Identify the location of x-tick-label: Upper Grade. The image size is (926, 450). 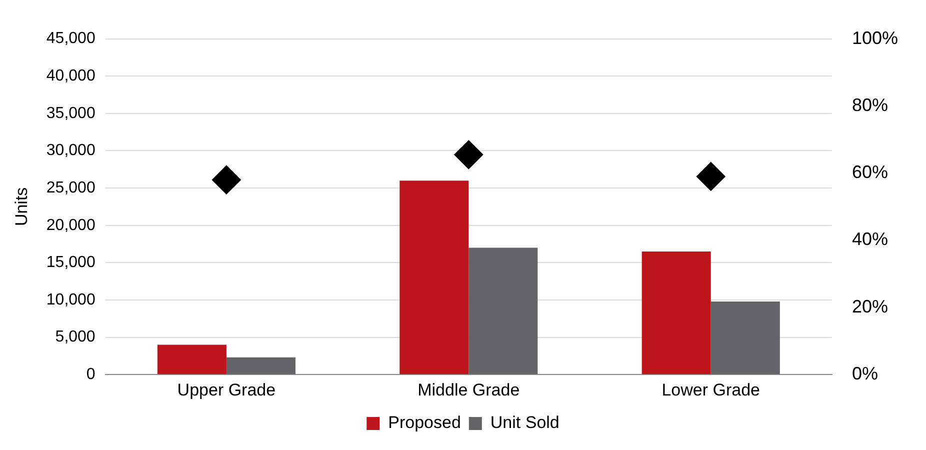
(226, 390).